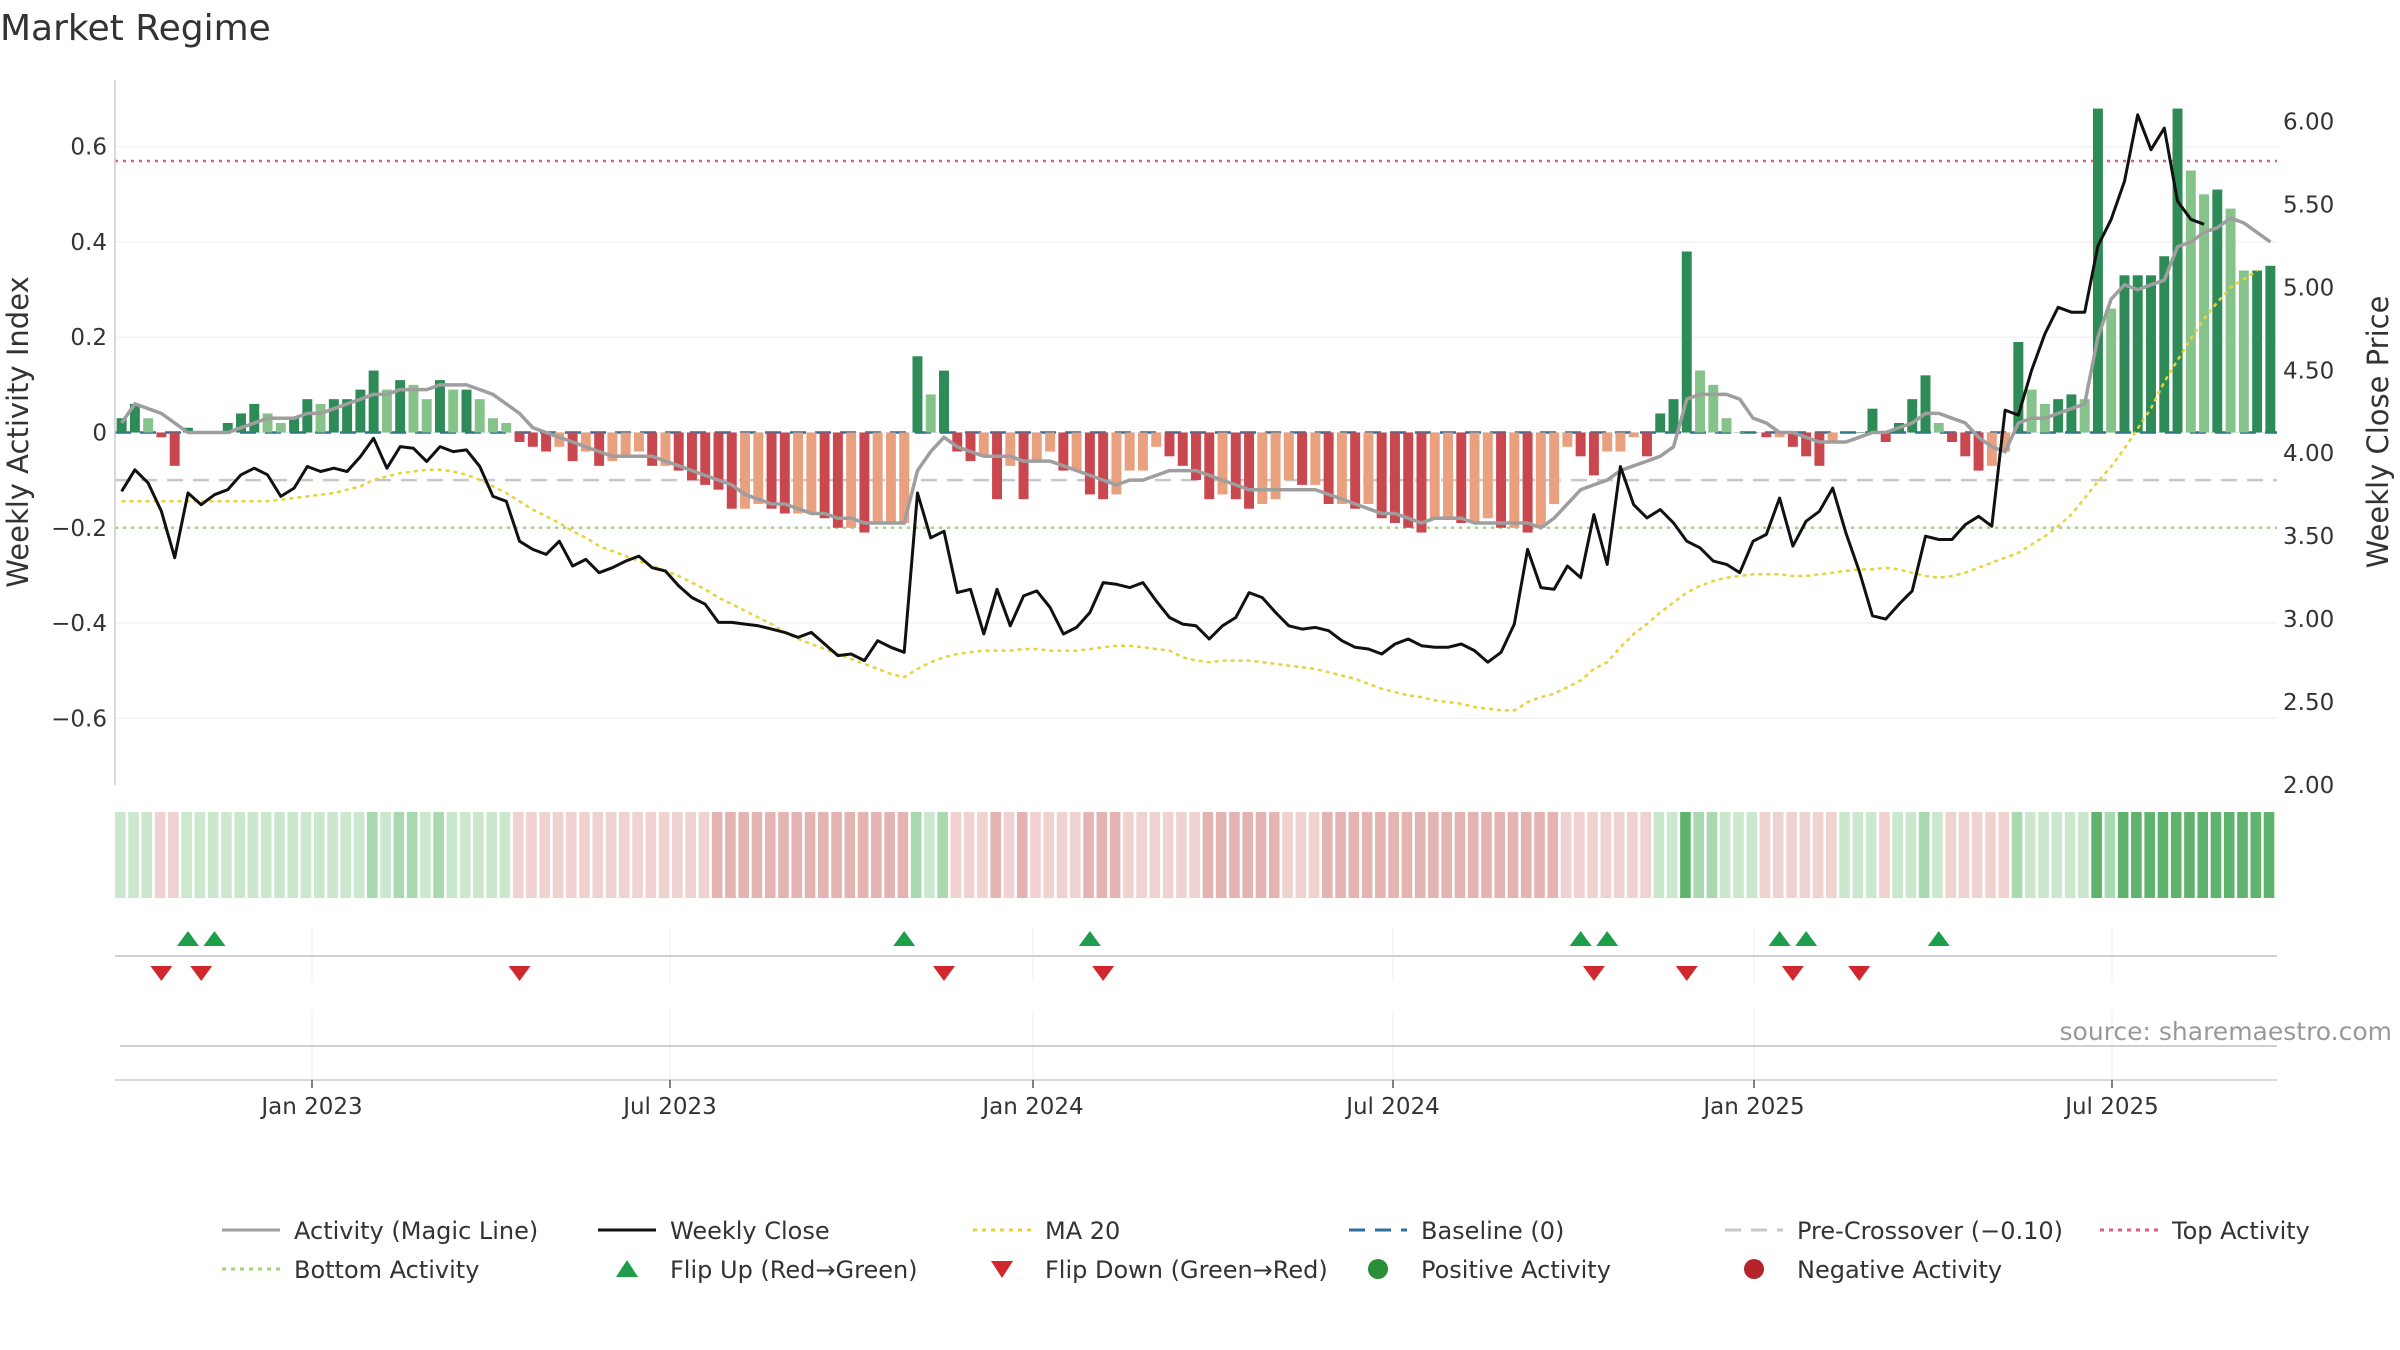  What do you see at coordinates (2308, 288) in the screenshot?
I see `y2-tick-label-2: 5.00` at bounding box center [2308, 288].